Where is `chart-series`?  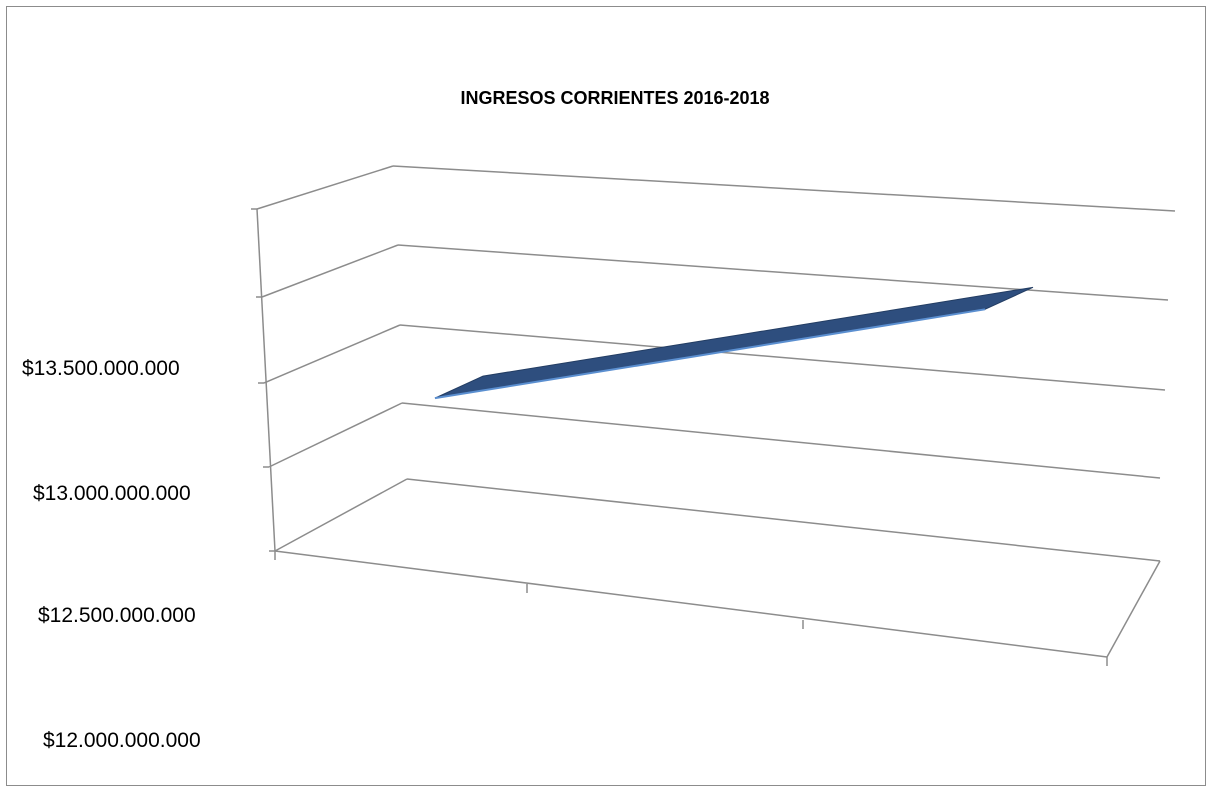
chart-series is located at coordinates (734, 342).